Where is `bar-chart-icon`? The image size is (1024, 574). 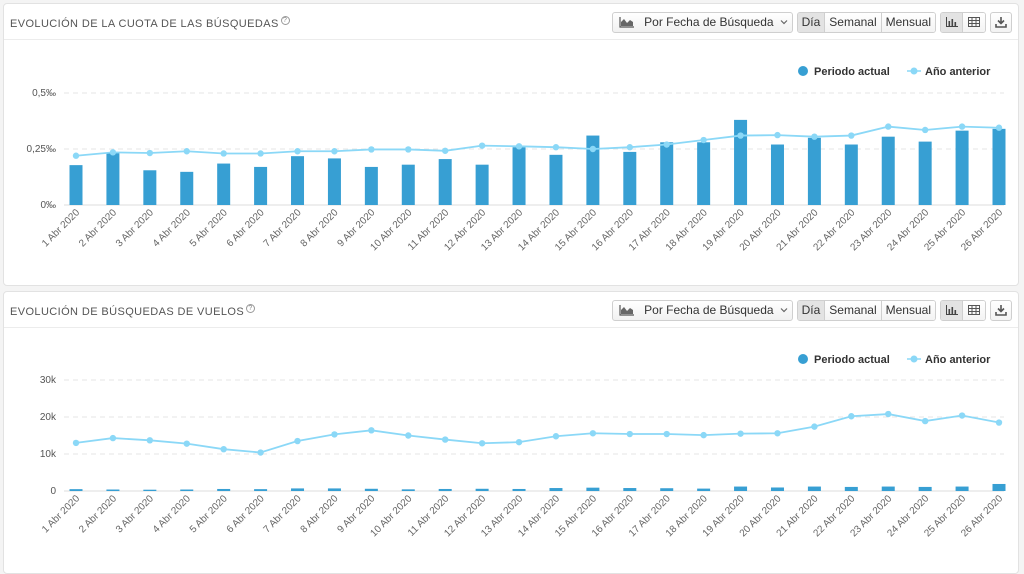
bar-chart-icon is located at coordinates (951, 22).